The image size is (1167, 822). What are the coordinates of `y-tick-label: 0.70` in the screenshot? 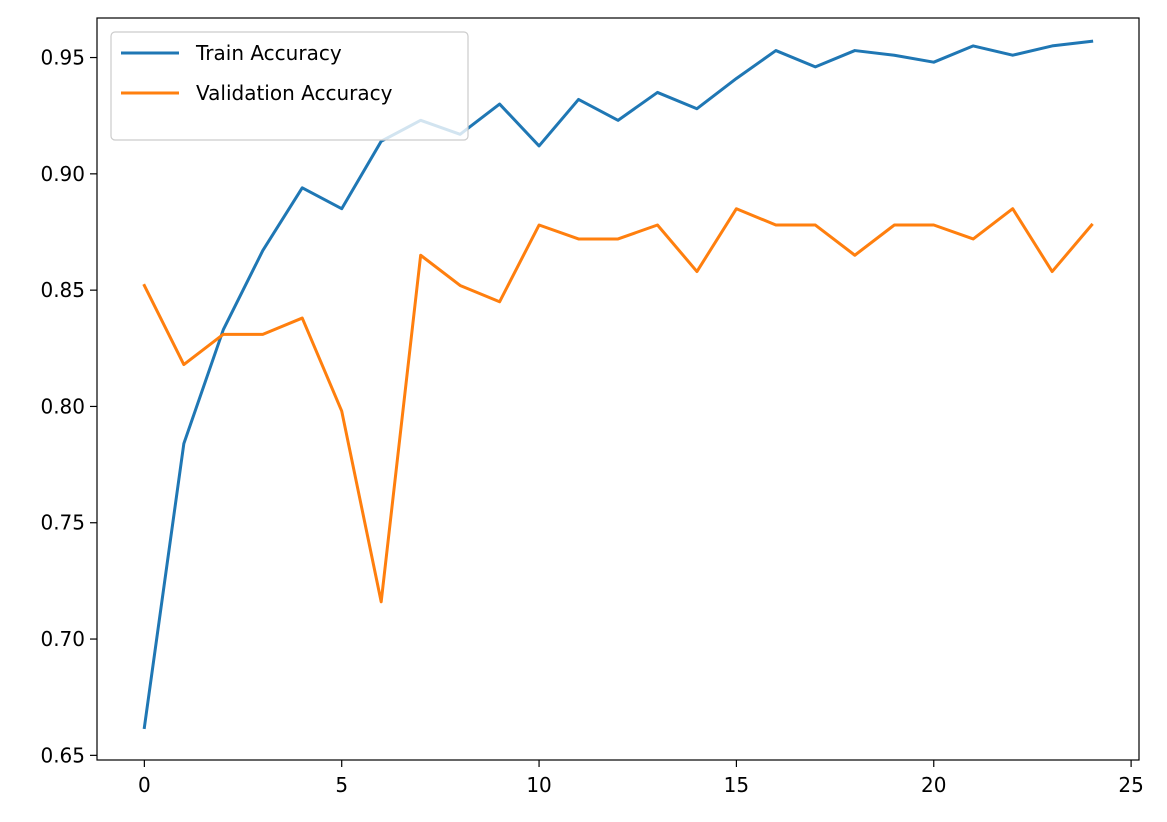 It's located at (62, 639).